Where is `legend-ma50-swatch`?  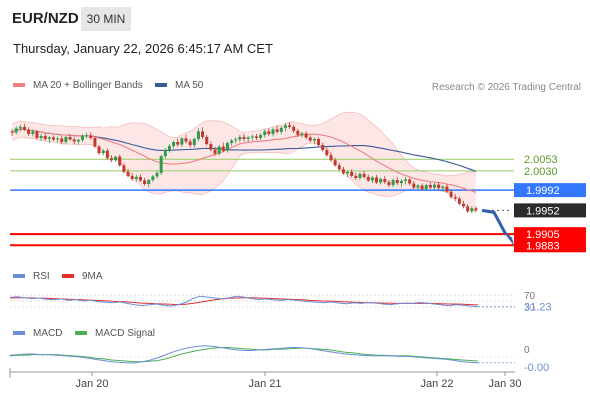
legend-ma50-swatch is located at coordinates (161, 85).